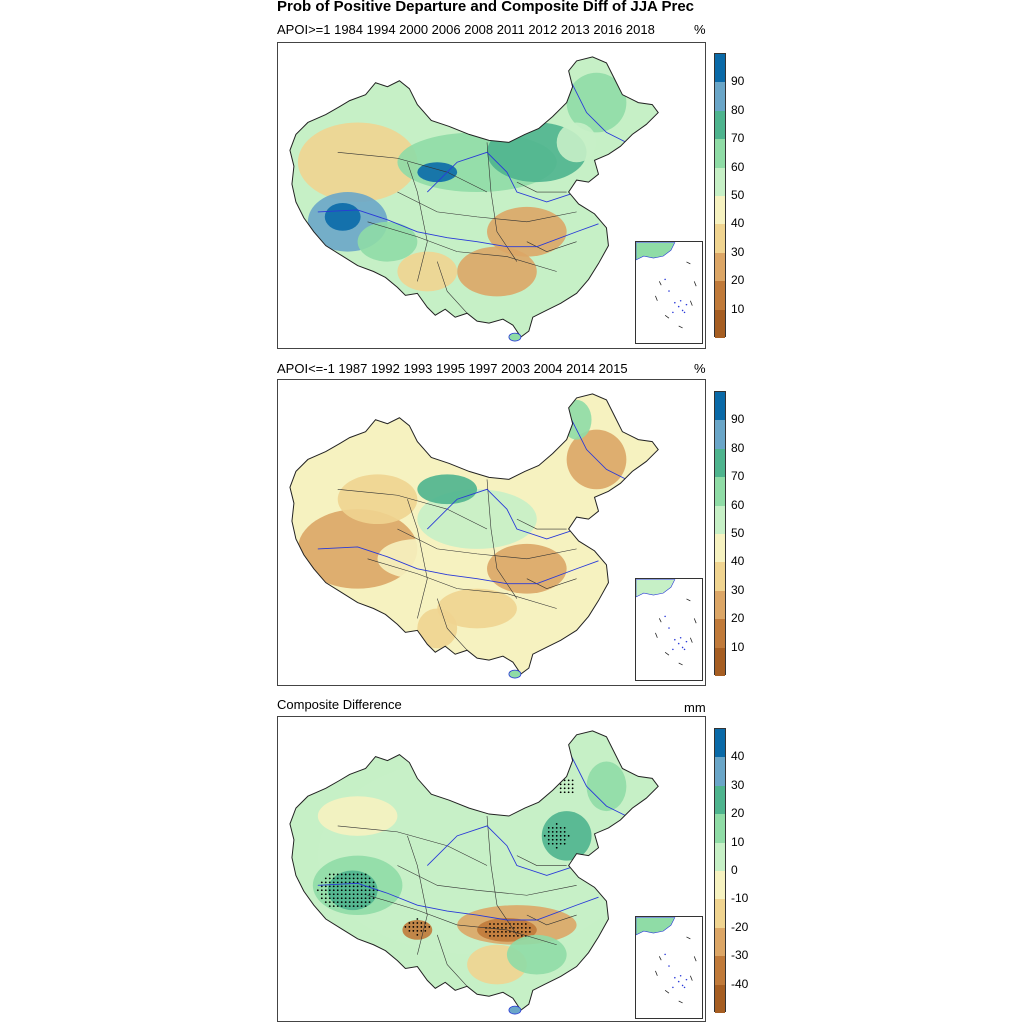  Describe the element at coordinates (669, 629) in the screenshot. I see `south-china-sea-inset` at that location.